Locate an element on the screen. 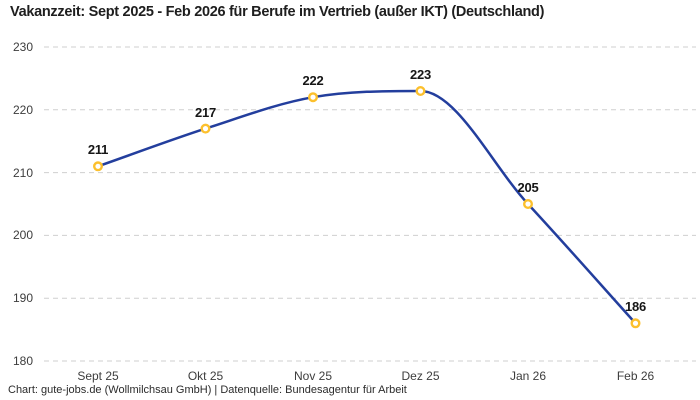 This screenshot has width=700, height=400. y-tick-label: 220 is located at coordinates (22, 109).